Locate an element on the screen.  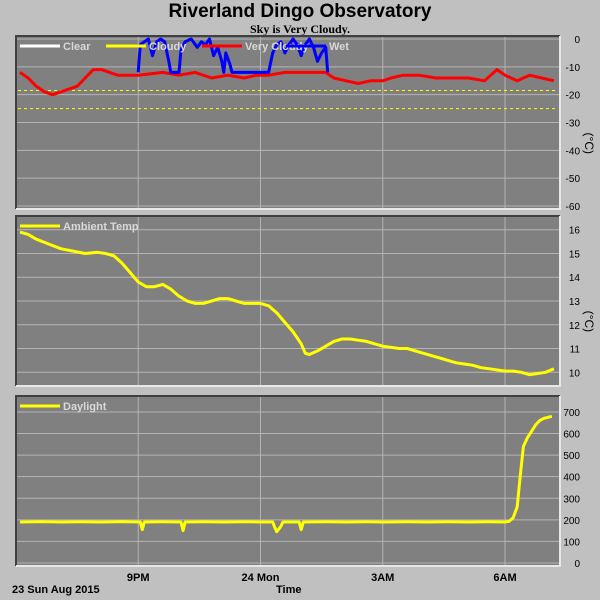
y-tick-label: 13 is located at coordinates (575, 302).